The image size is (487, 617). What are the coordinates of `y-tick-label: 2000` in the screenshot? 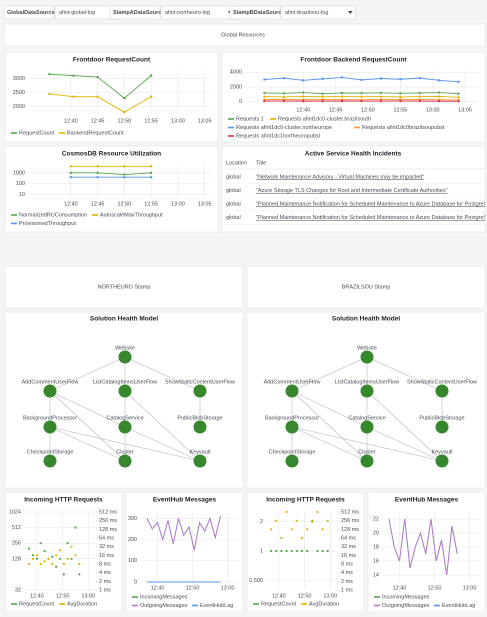 It's located at (236, 87).